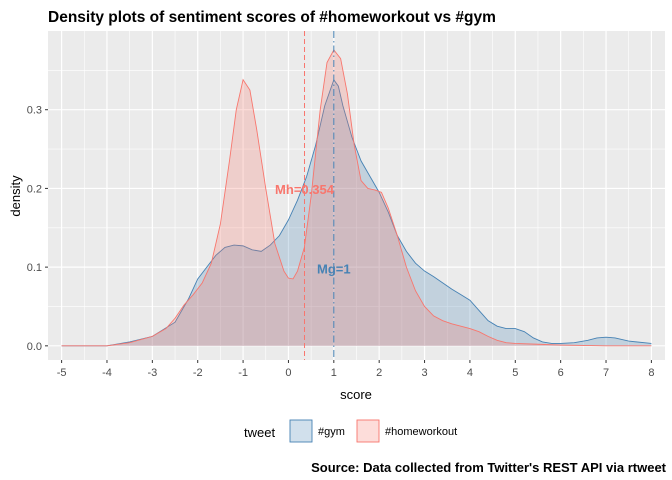 Image resolution: width=672 pixels, height=480 pixels. What do you see at coordinates (470, 373) in the screenshot?
I see `x-tick-label: 4` at bounding box center [470, 373].